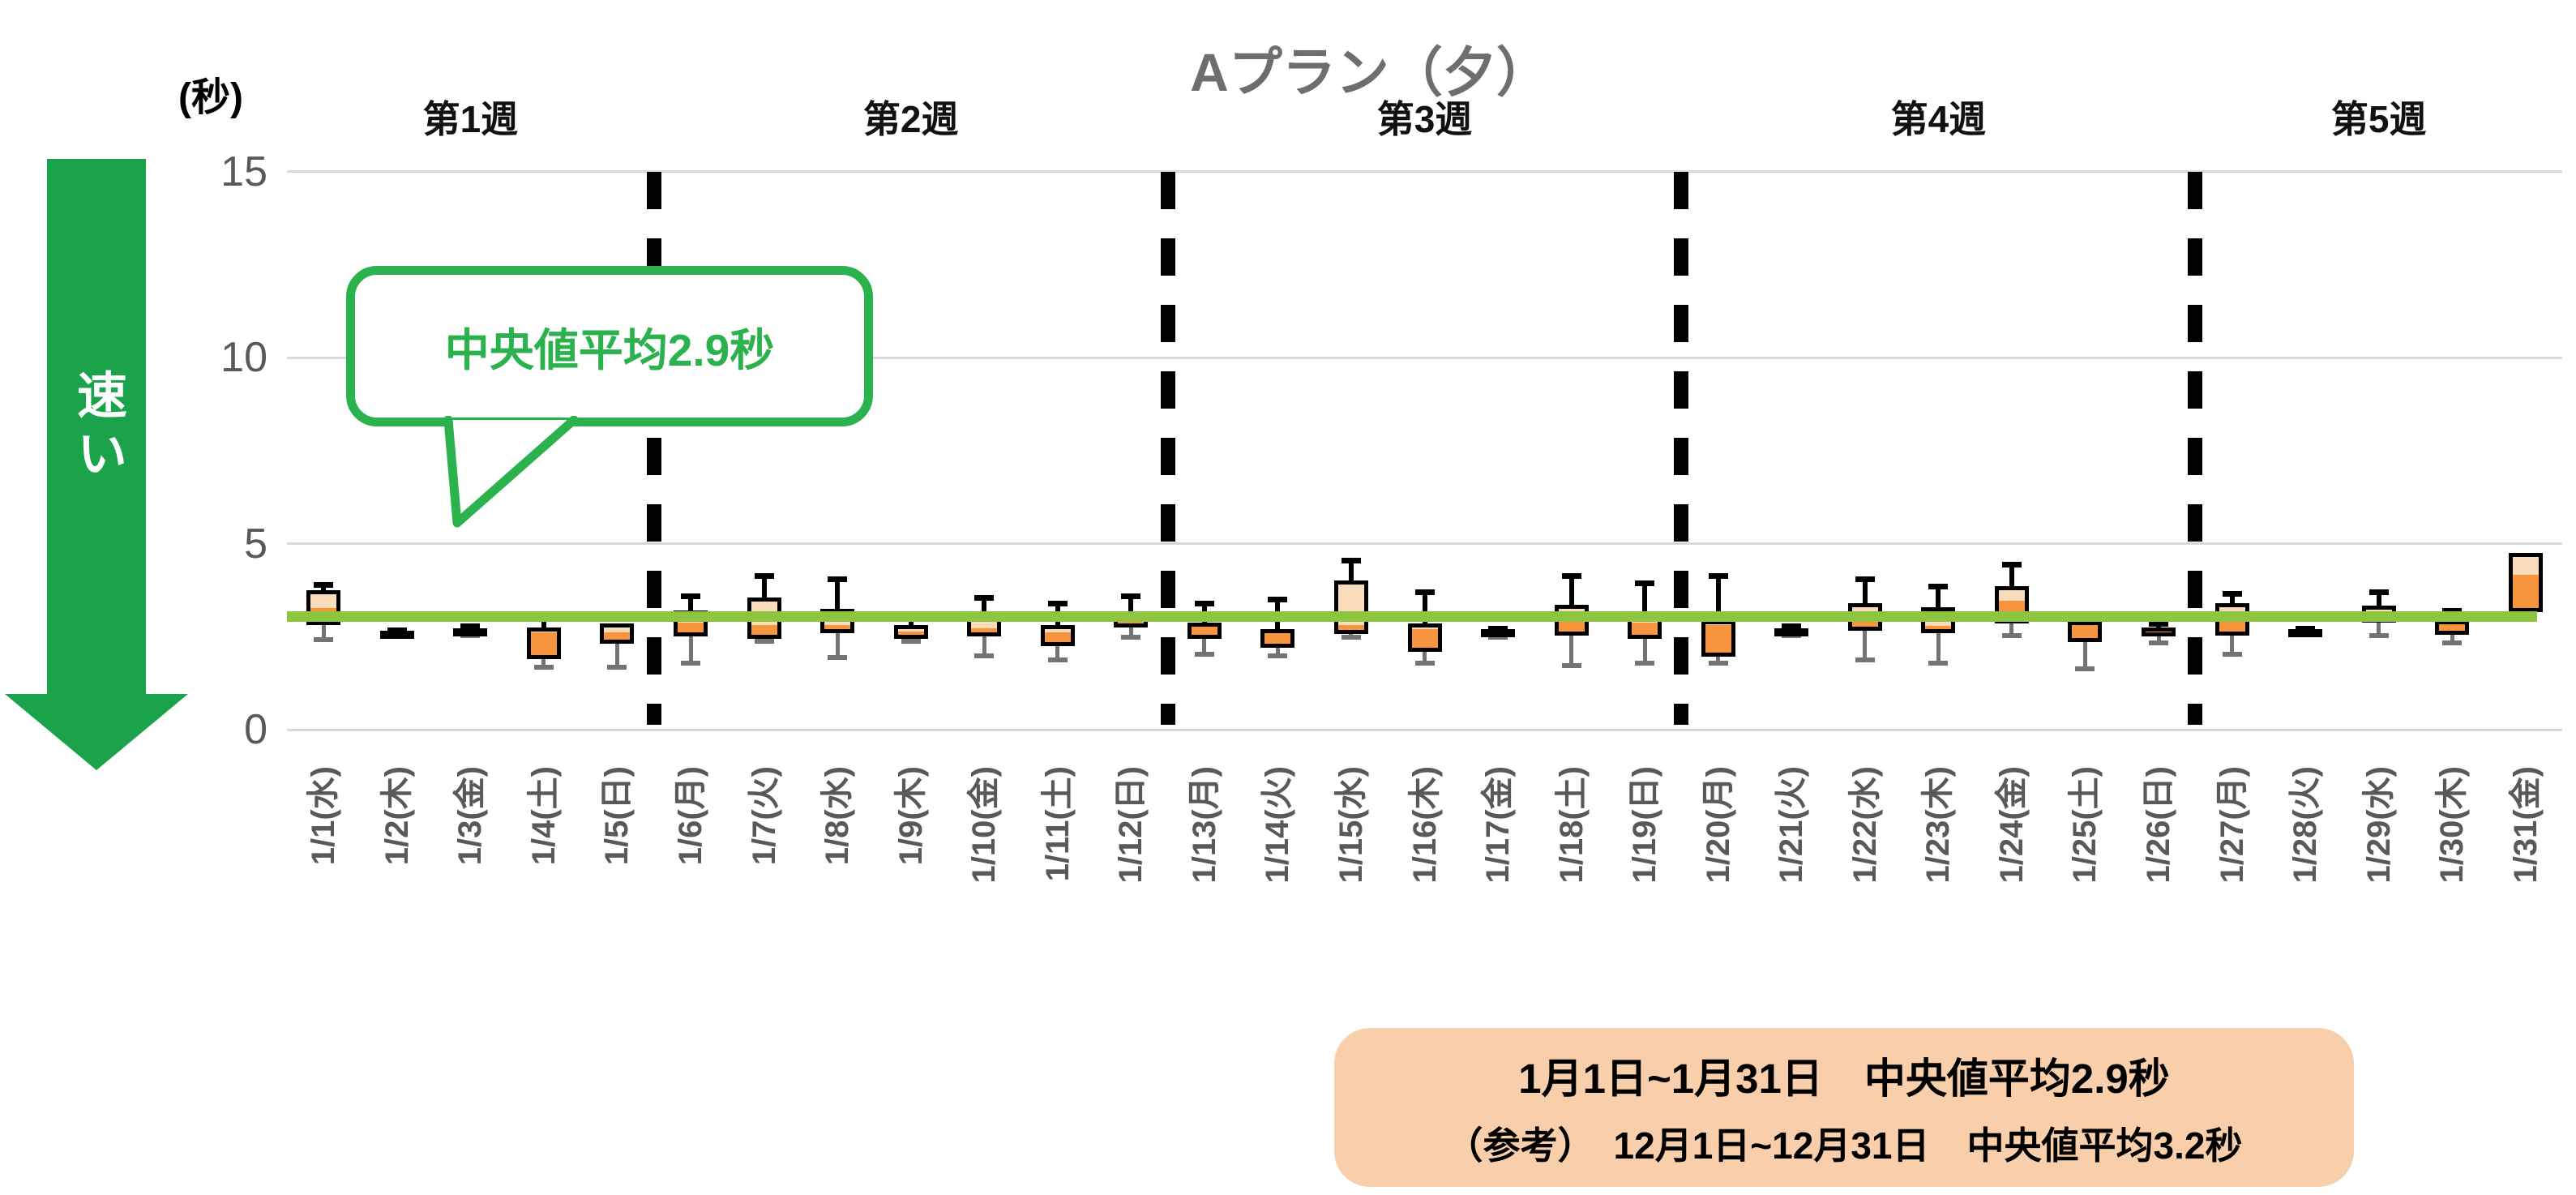 This screenshot has height=1195, width=2576. I want to click on x-axis-label: 1/8(水), so click(837, 816).